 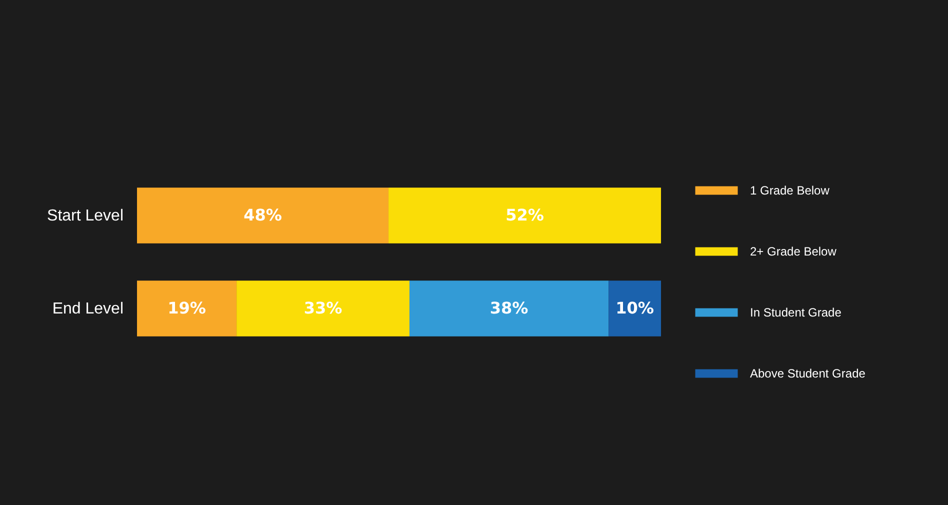 I want to click on data-label: 52%, so click(x=525, y=215).